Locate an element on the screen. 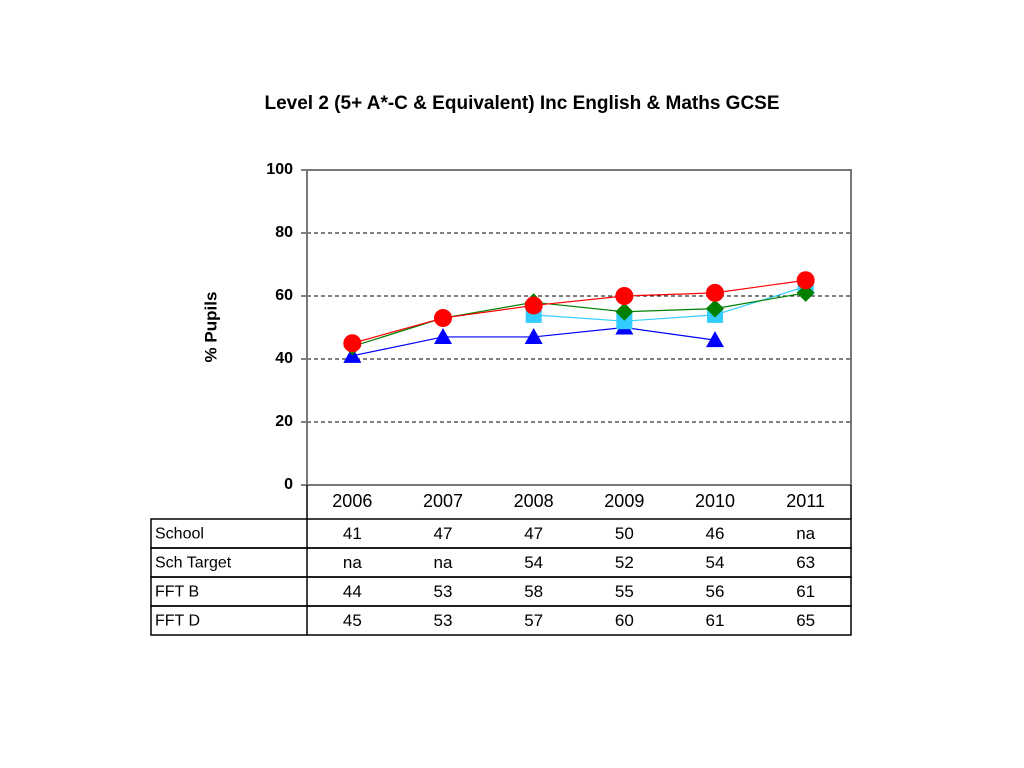  table-value: 45 is located at coordinates (352, 620).